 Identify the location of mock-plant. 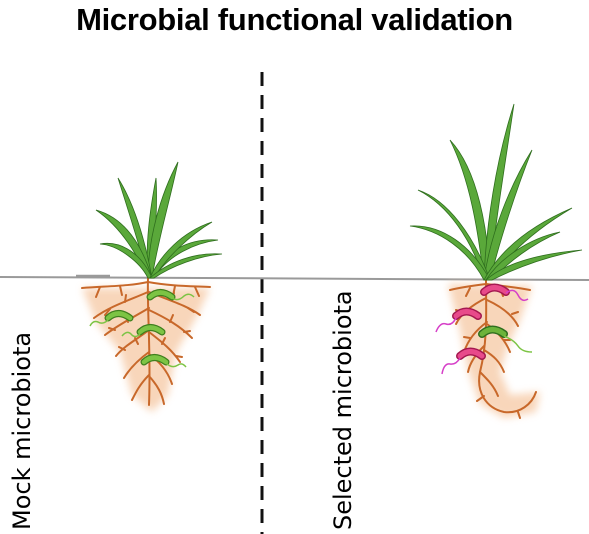
(152, 286).